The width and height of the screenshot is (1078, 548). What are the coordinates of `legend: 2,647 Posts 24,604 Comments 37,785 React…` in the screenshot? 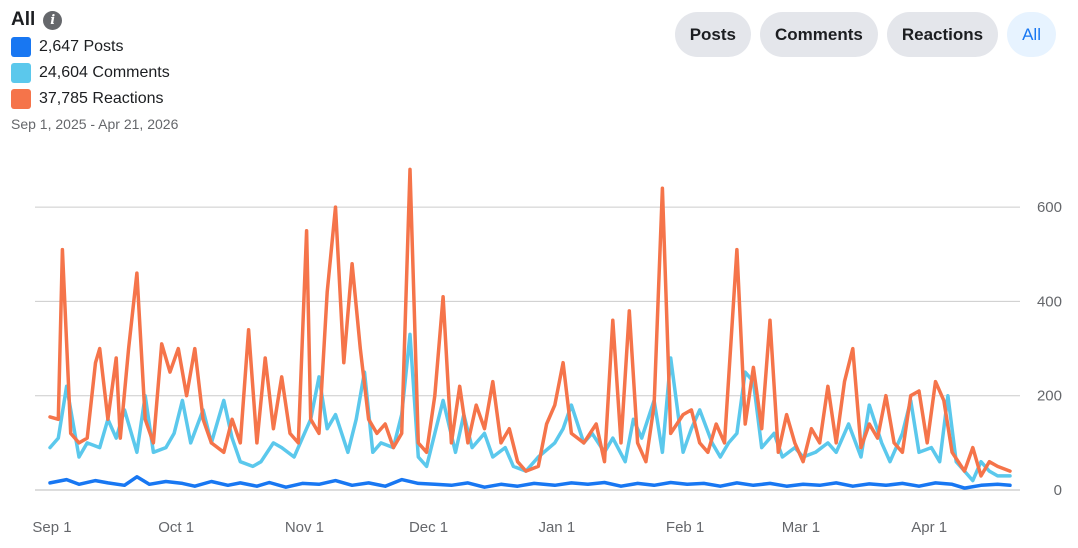 It's located at (94, 73).